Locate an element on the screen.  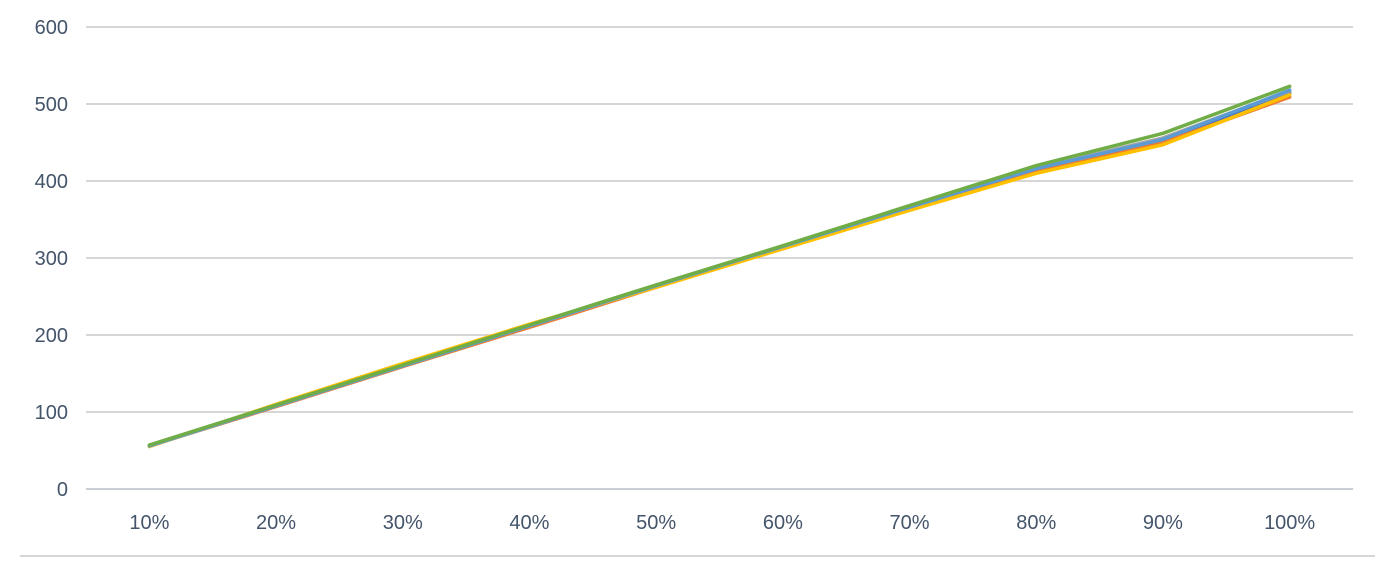
x-axis-tick-label: 20% is located at coordinates (276, 523).